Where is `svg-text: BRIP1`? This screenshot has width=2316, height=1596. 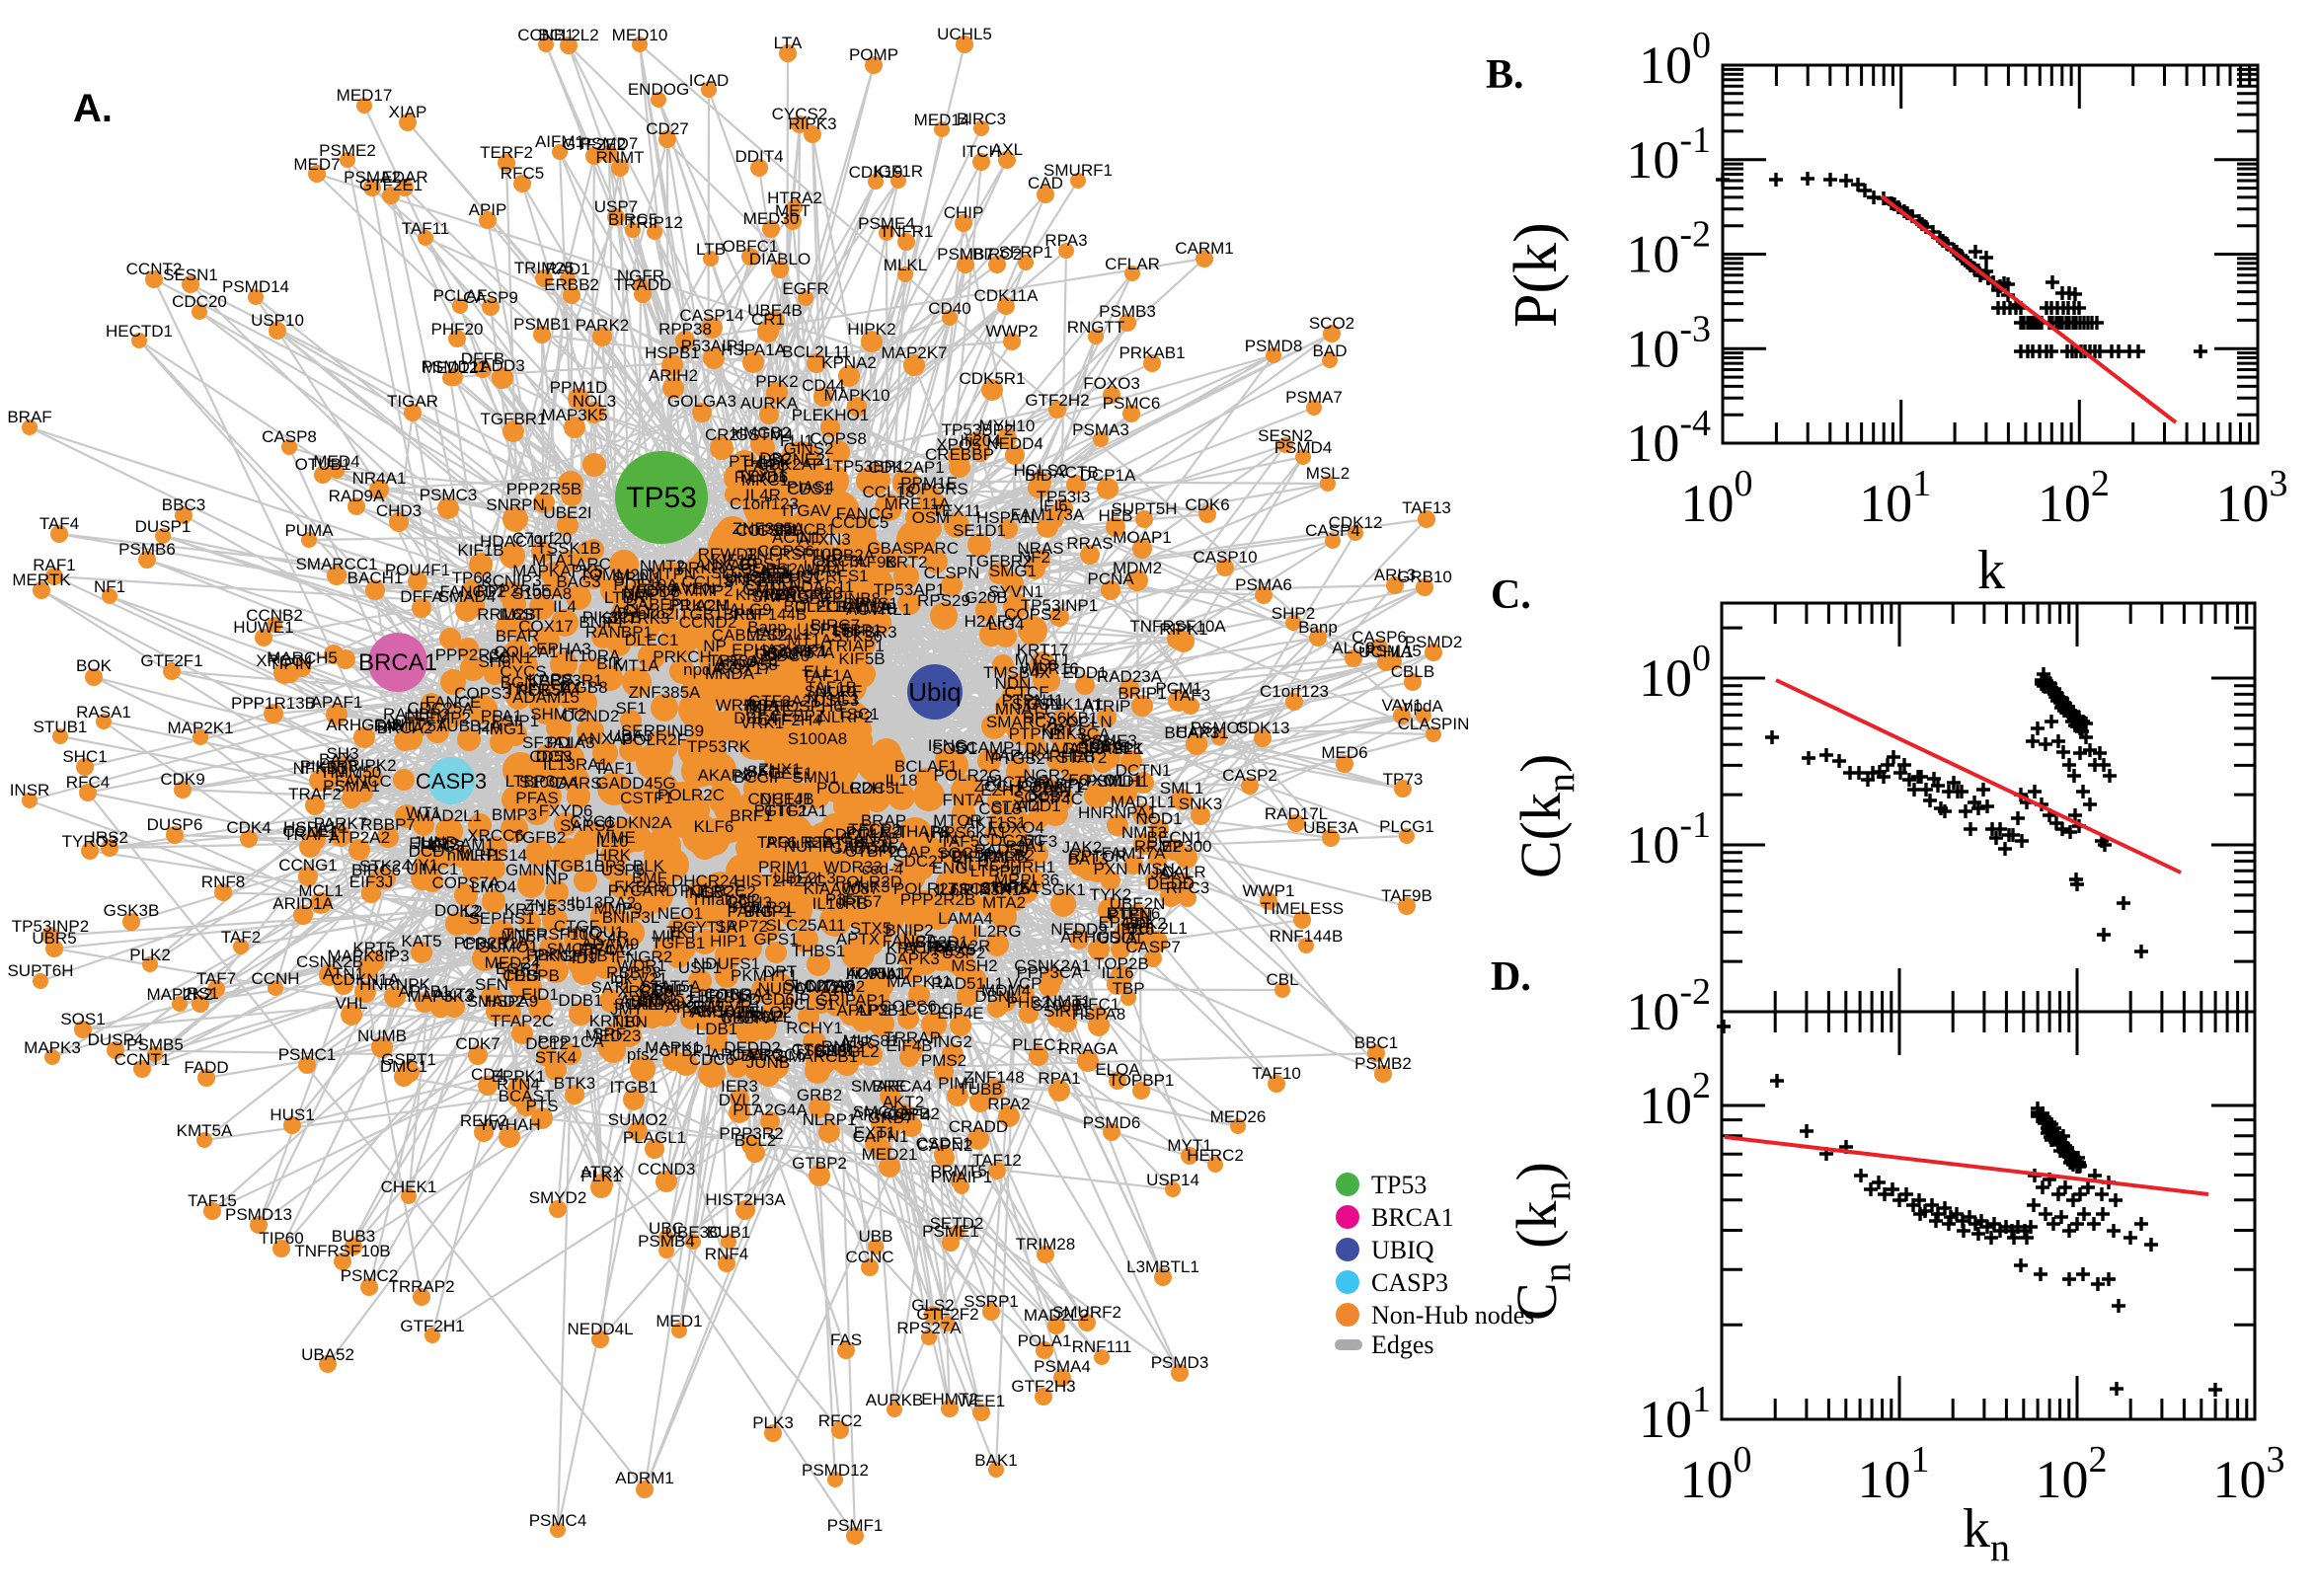 svg-text: BRIP1 is located at coordinates (1142, 693).